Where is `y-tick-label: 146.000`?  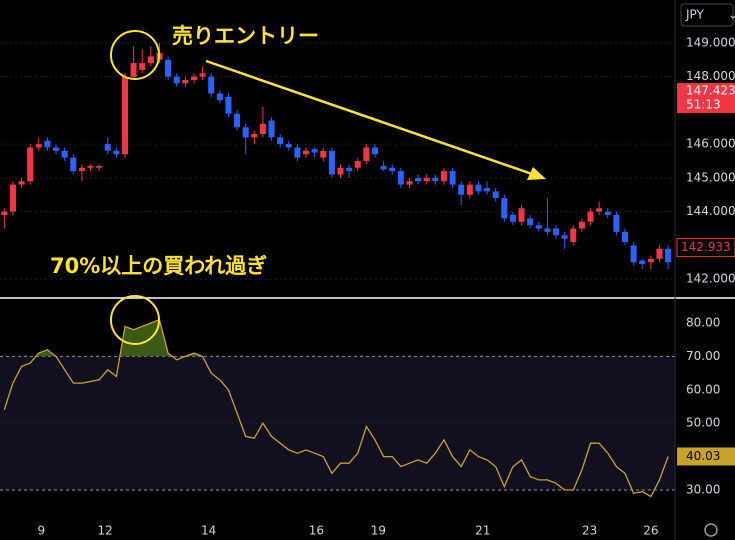
y-tick-label: 146.000 is located at coordinates (710, 144).